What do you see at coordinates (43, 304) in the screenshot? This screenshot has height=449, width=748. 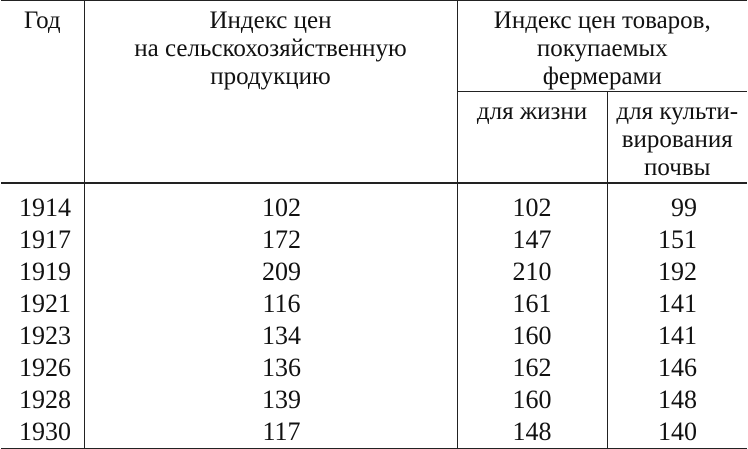 I see `cell-year: 1921` at bounding box center [43, 304].